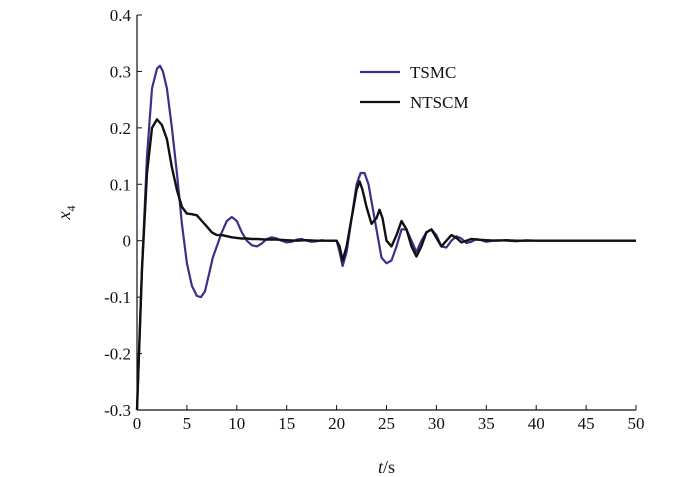  What do you see at coordinates (120, 71) in the screenshot?
I see `y-tick-label: 0.3` at bounding box center [120, 71].